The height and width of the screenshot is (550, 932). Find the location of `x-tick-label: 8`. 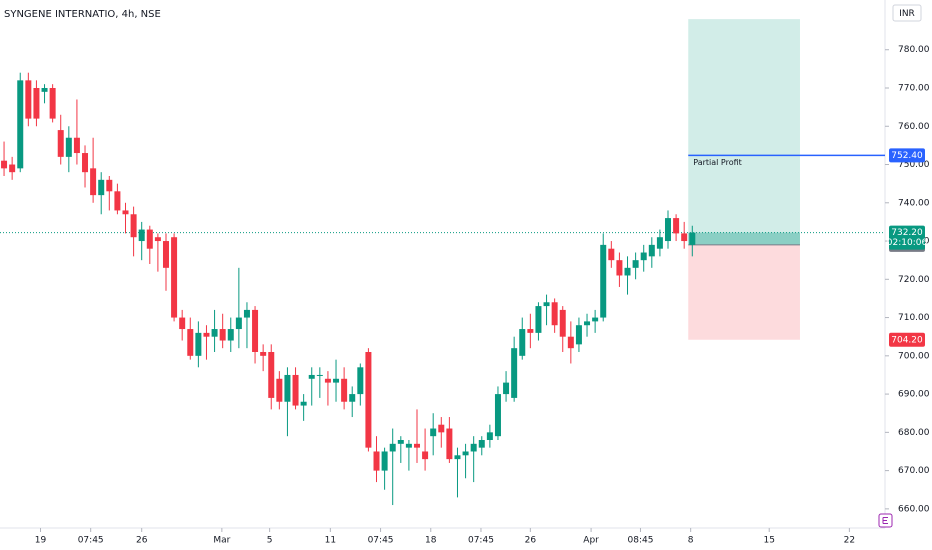

x-tick-label: 8 is located at coordinates (691, 541).